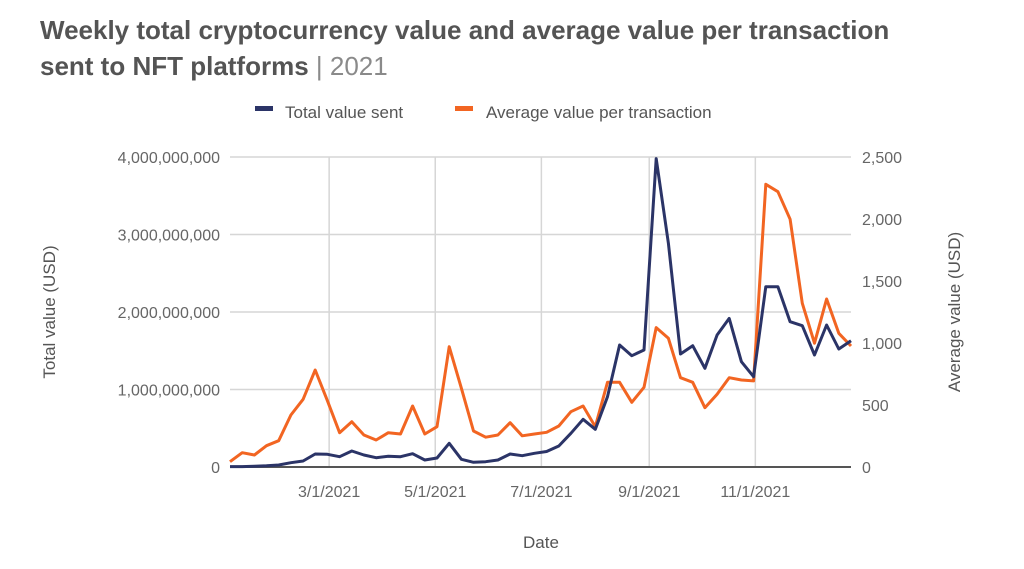 The height and width of the screenshot is (569, 1024). What do you see at coordinates (169, 391) in the screenshot?
I see `y-left-tick-label: 1,000,000,000` at bounding box center [169, 391].